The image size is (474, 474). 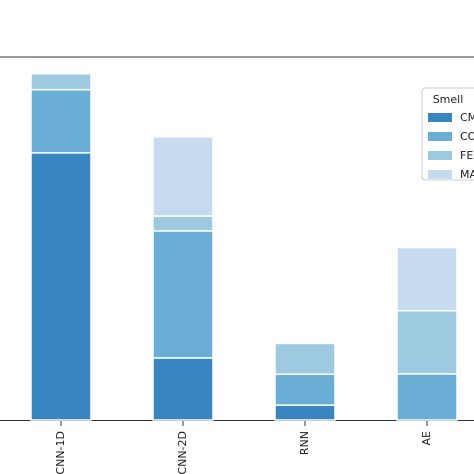 I want to click on legend-label: MA, so click(x=467, y=174).